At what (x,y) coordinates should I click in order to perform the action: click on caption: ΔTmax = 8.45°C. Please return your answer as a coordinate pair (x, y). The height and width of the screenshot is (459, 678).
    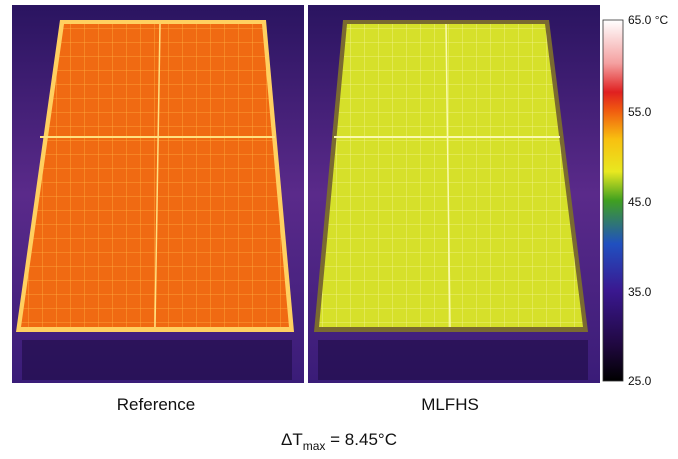
    Looking at the image, I should click on (339, 441).